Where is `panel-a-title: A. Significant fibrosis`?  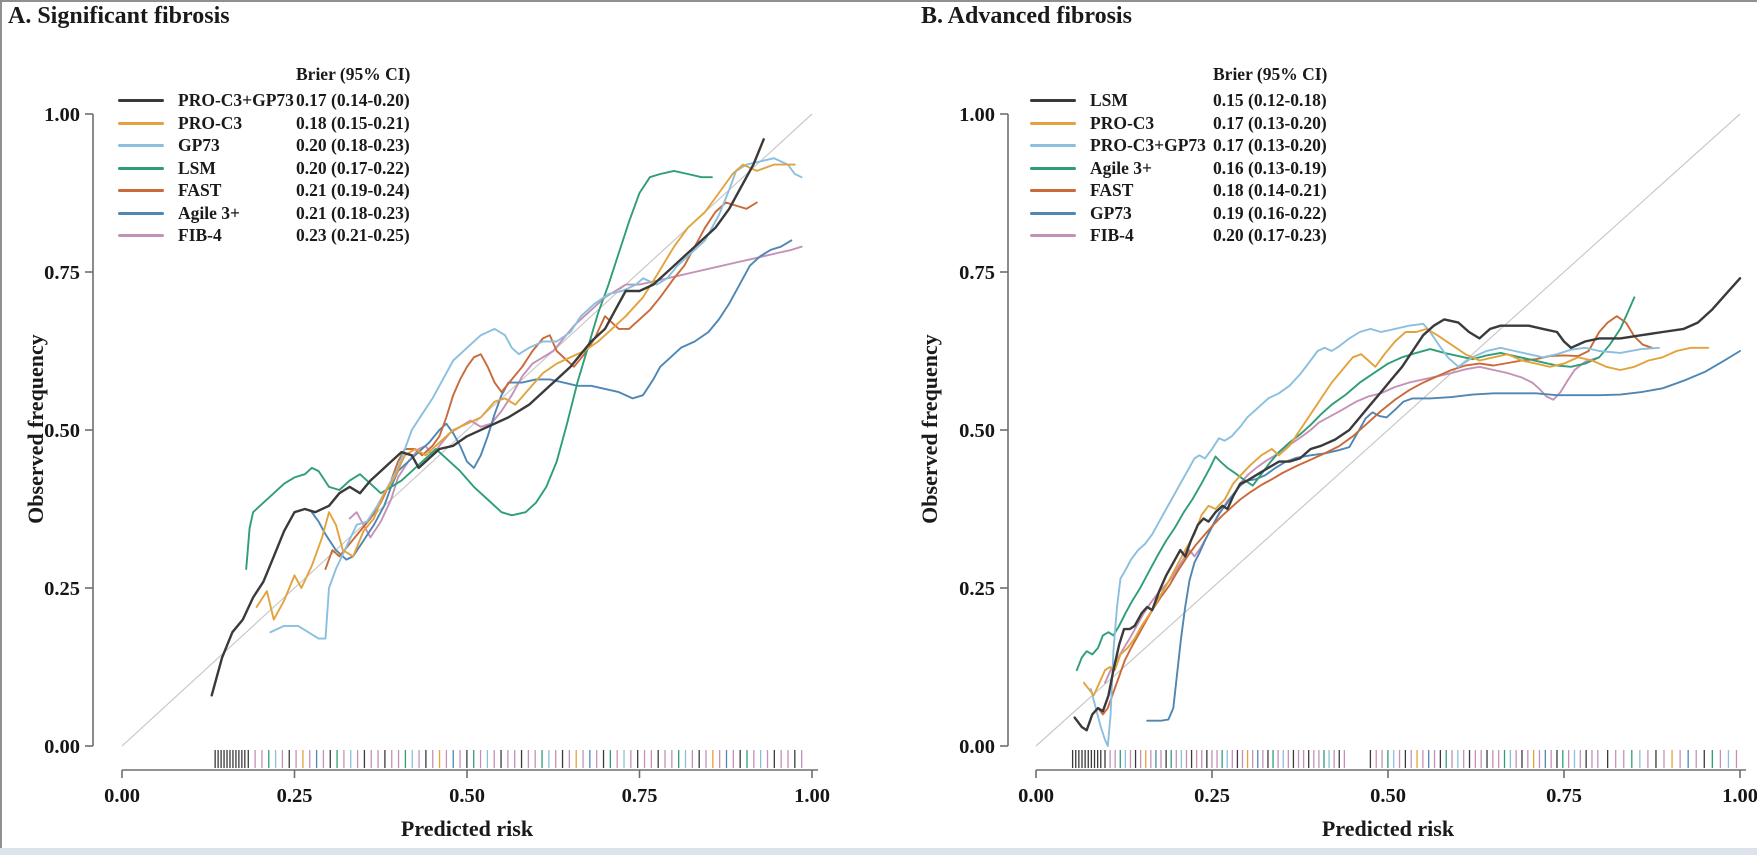
panel-a-title: A. Significant fibrosis is located at coordinates (119, 16).